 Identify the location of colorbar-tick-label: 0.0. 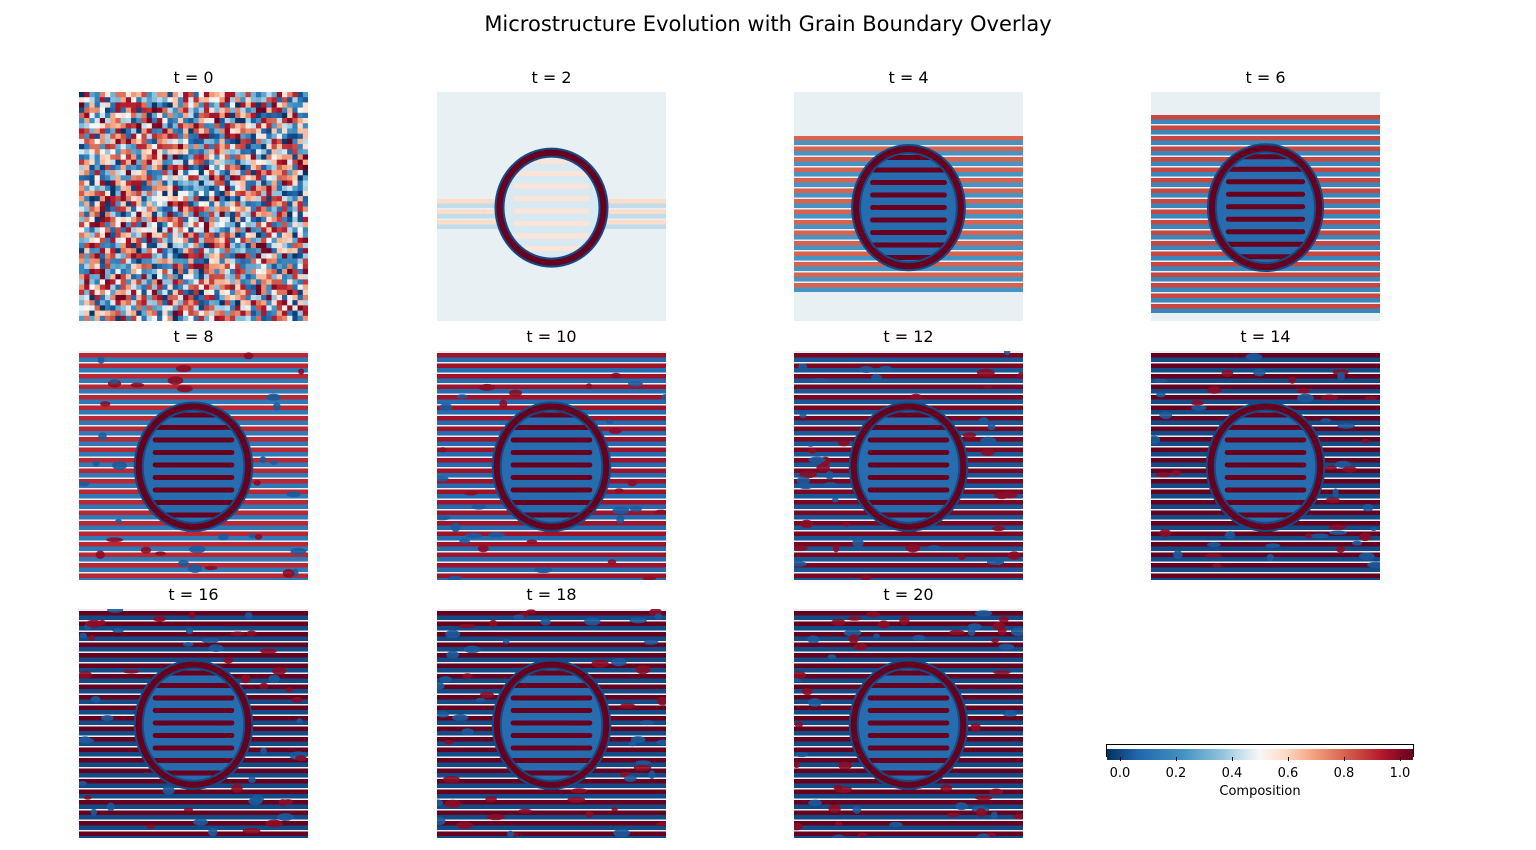
(1120, 773).